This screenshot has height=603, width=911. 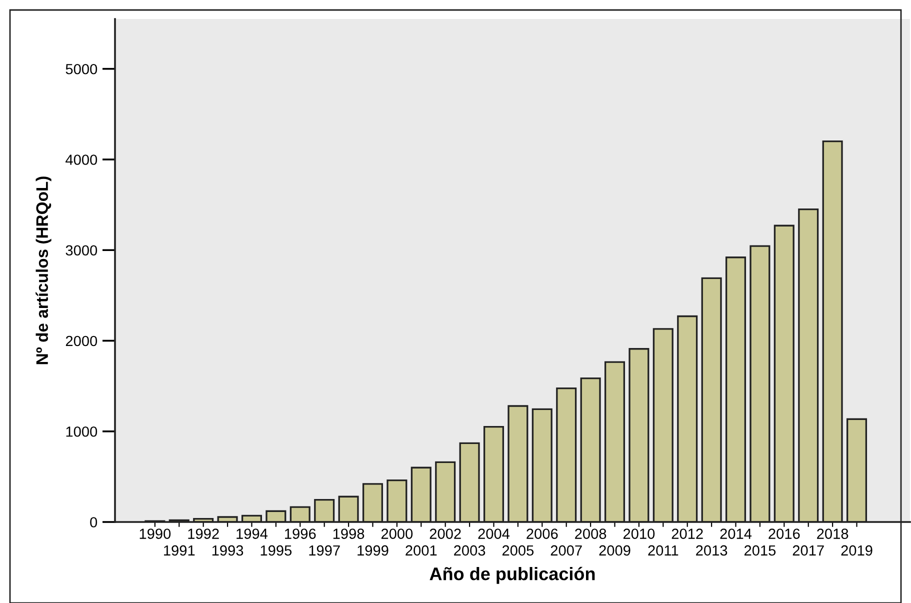 What do you see at coordinates (542, 533) in the screenshot?
I see `x-tick-label: 2006` at bounding box center [542, 533].